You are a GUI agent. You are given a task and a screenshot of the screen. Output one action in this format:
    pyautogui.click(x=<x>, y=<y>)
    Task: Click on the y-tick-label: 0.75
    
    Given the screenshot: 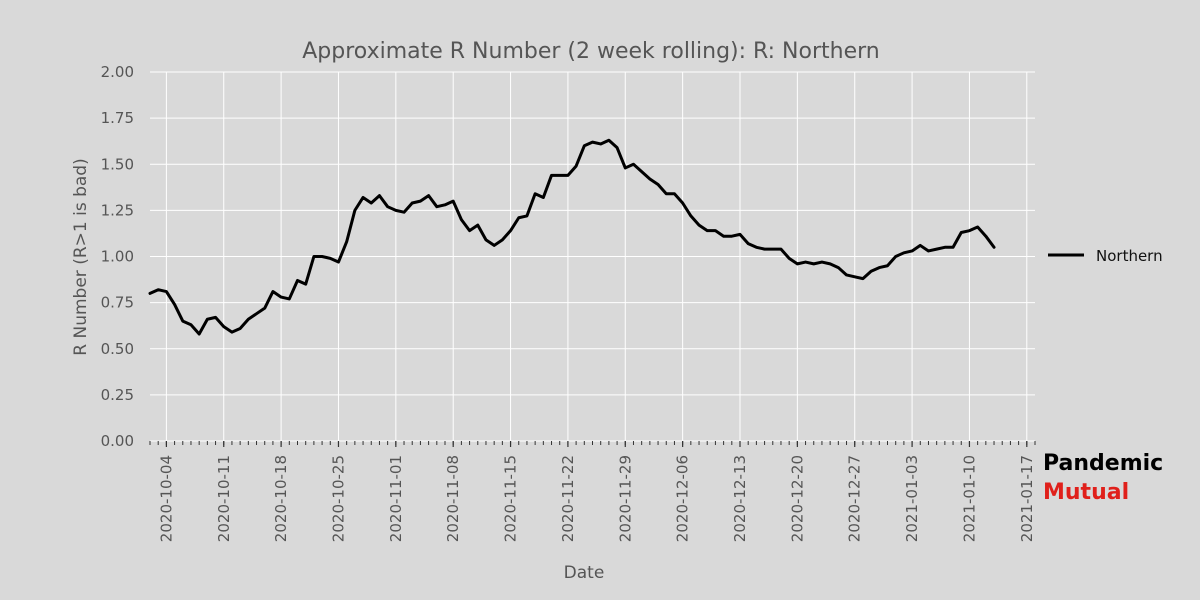 What is the action you would take?
    pyautogui.click(x=117, y=303)
    